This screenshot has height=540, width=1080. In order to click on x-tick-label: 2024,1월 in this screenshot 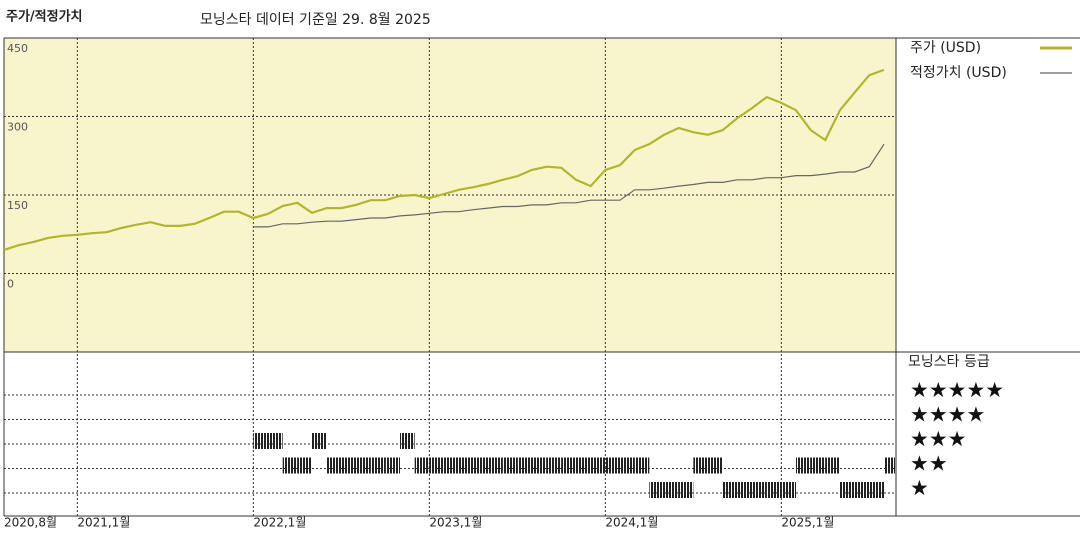, I will do `click(631, 523)`.